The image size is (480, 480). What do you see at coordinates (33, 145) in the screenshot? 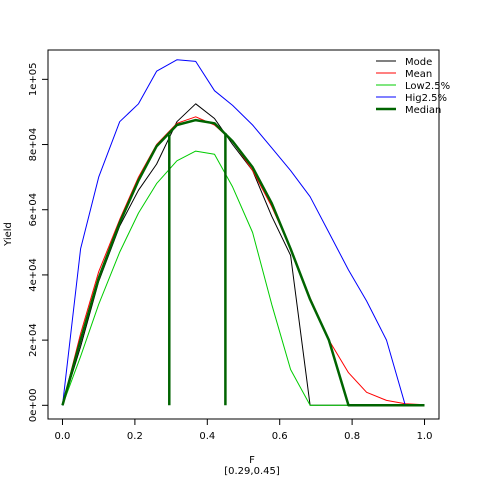
I see `y-tick-label: 8e+04` at bounding box center [33, 145].